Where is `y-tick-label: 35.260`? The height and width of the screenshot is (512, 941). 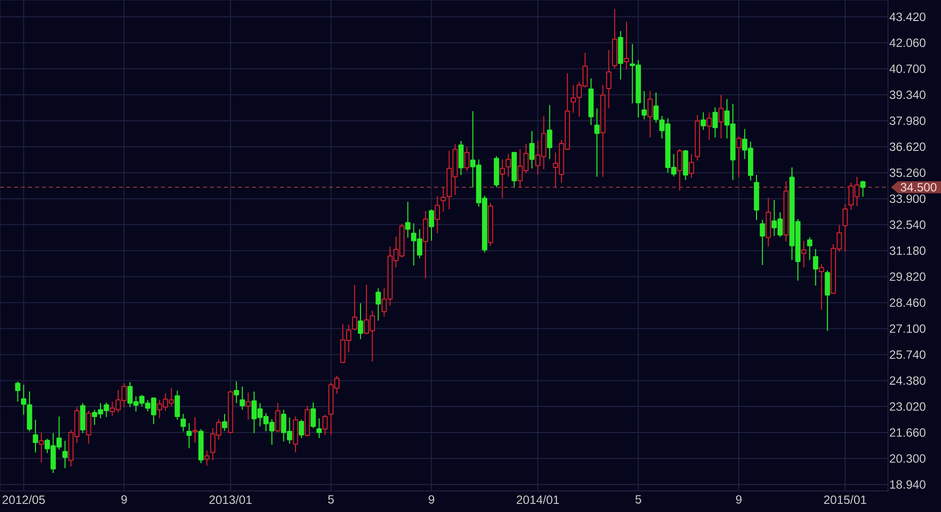 y-tick-label: 35.260 is located at coordinates (908, 172).